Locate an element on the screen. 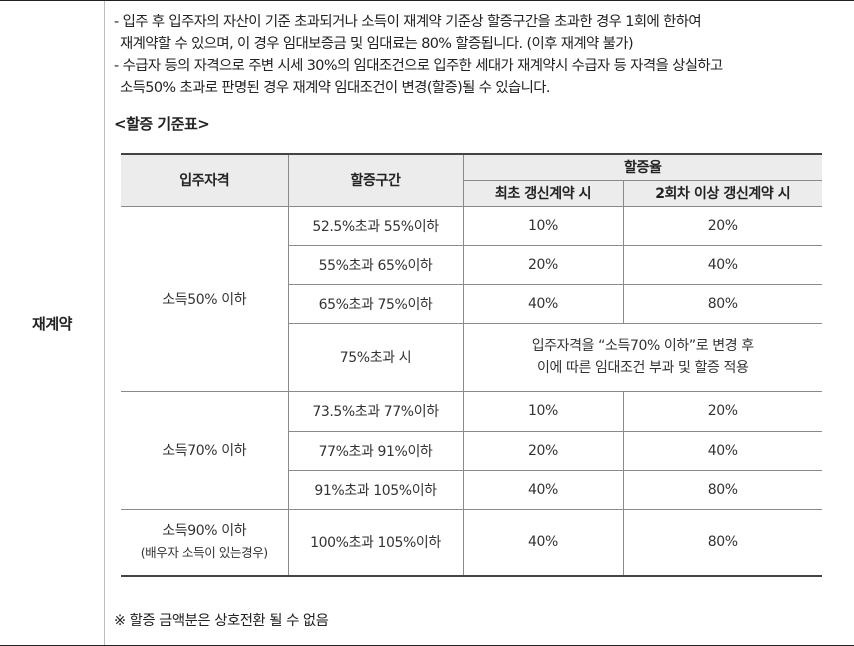 The width and height of the screenshot is (854, 646). section-label-cell: 재계약 is located at coordinates (52, 323).